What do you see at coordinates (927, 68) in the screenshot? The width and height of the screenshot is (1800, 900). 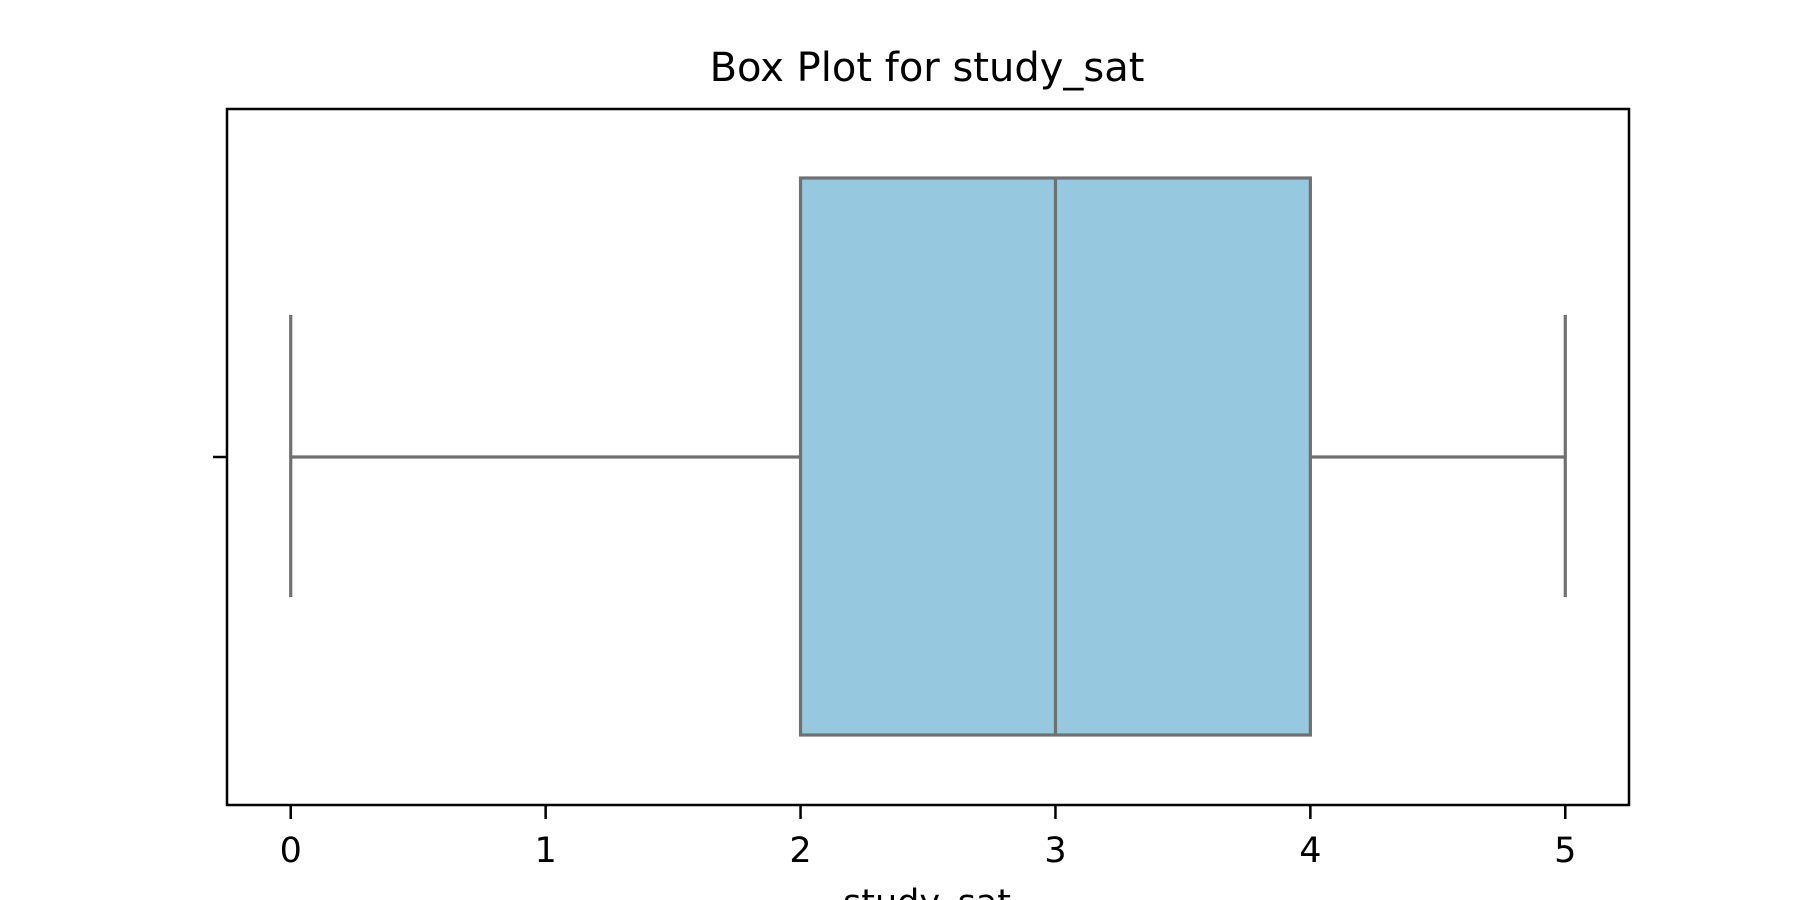 I see `chart-title: Box Plot for study_sat` at bounding box center [927, 68].